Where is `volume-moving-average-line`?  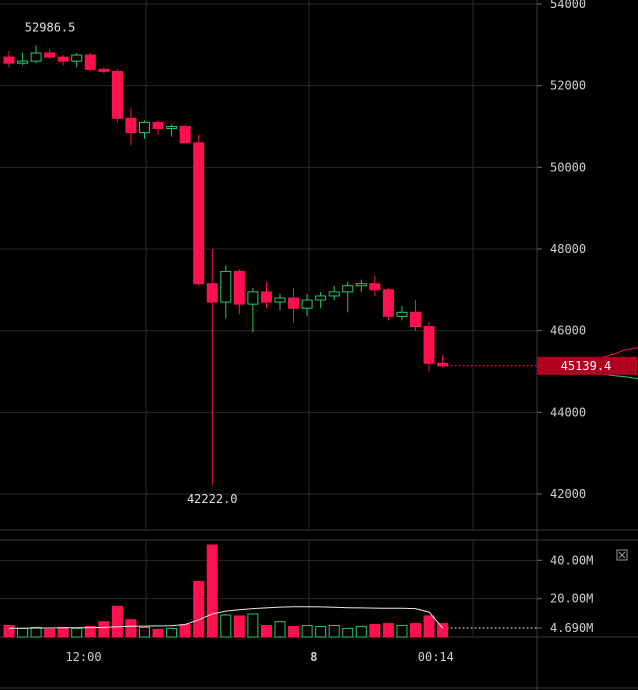
volume-moving-average-line is located at coordinates (225, 617).